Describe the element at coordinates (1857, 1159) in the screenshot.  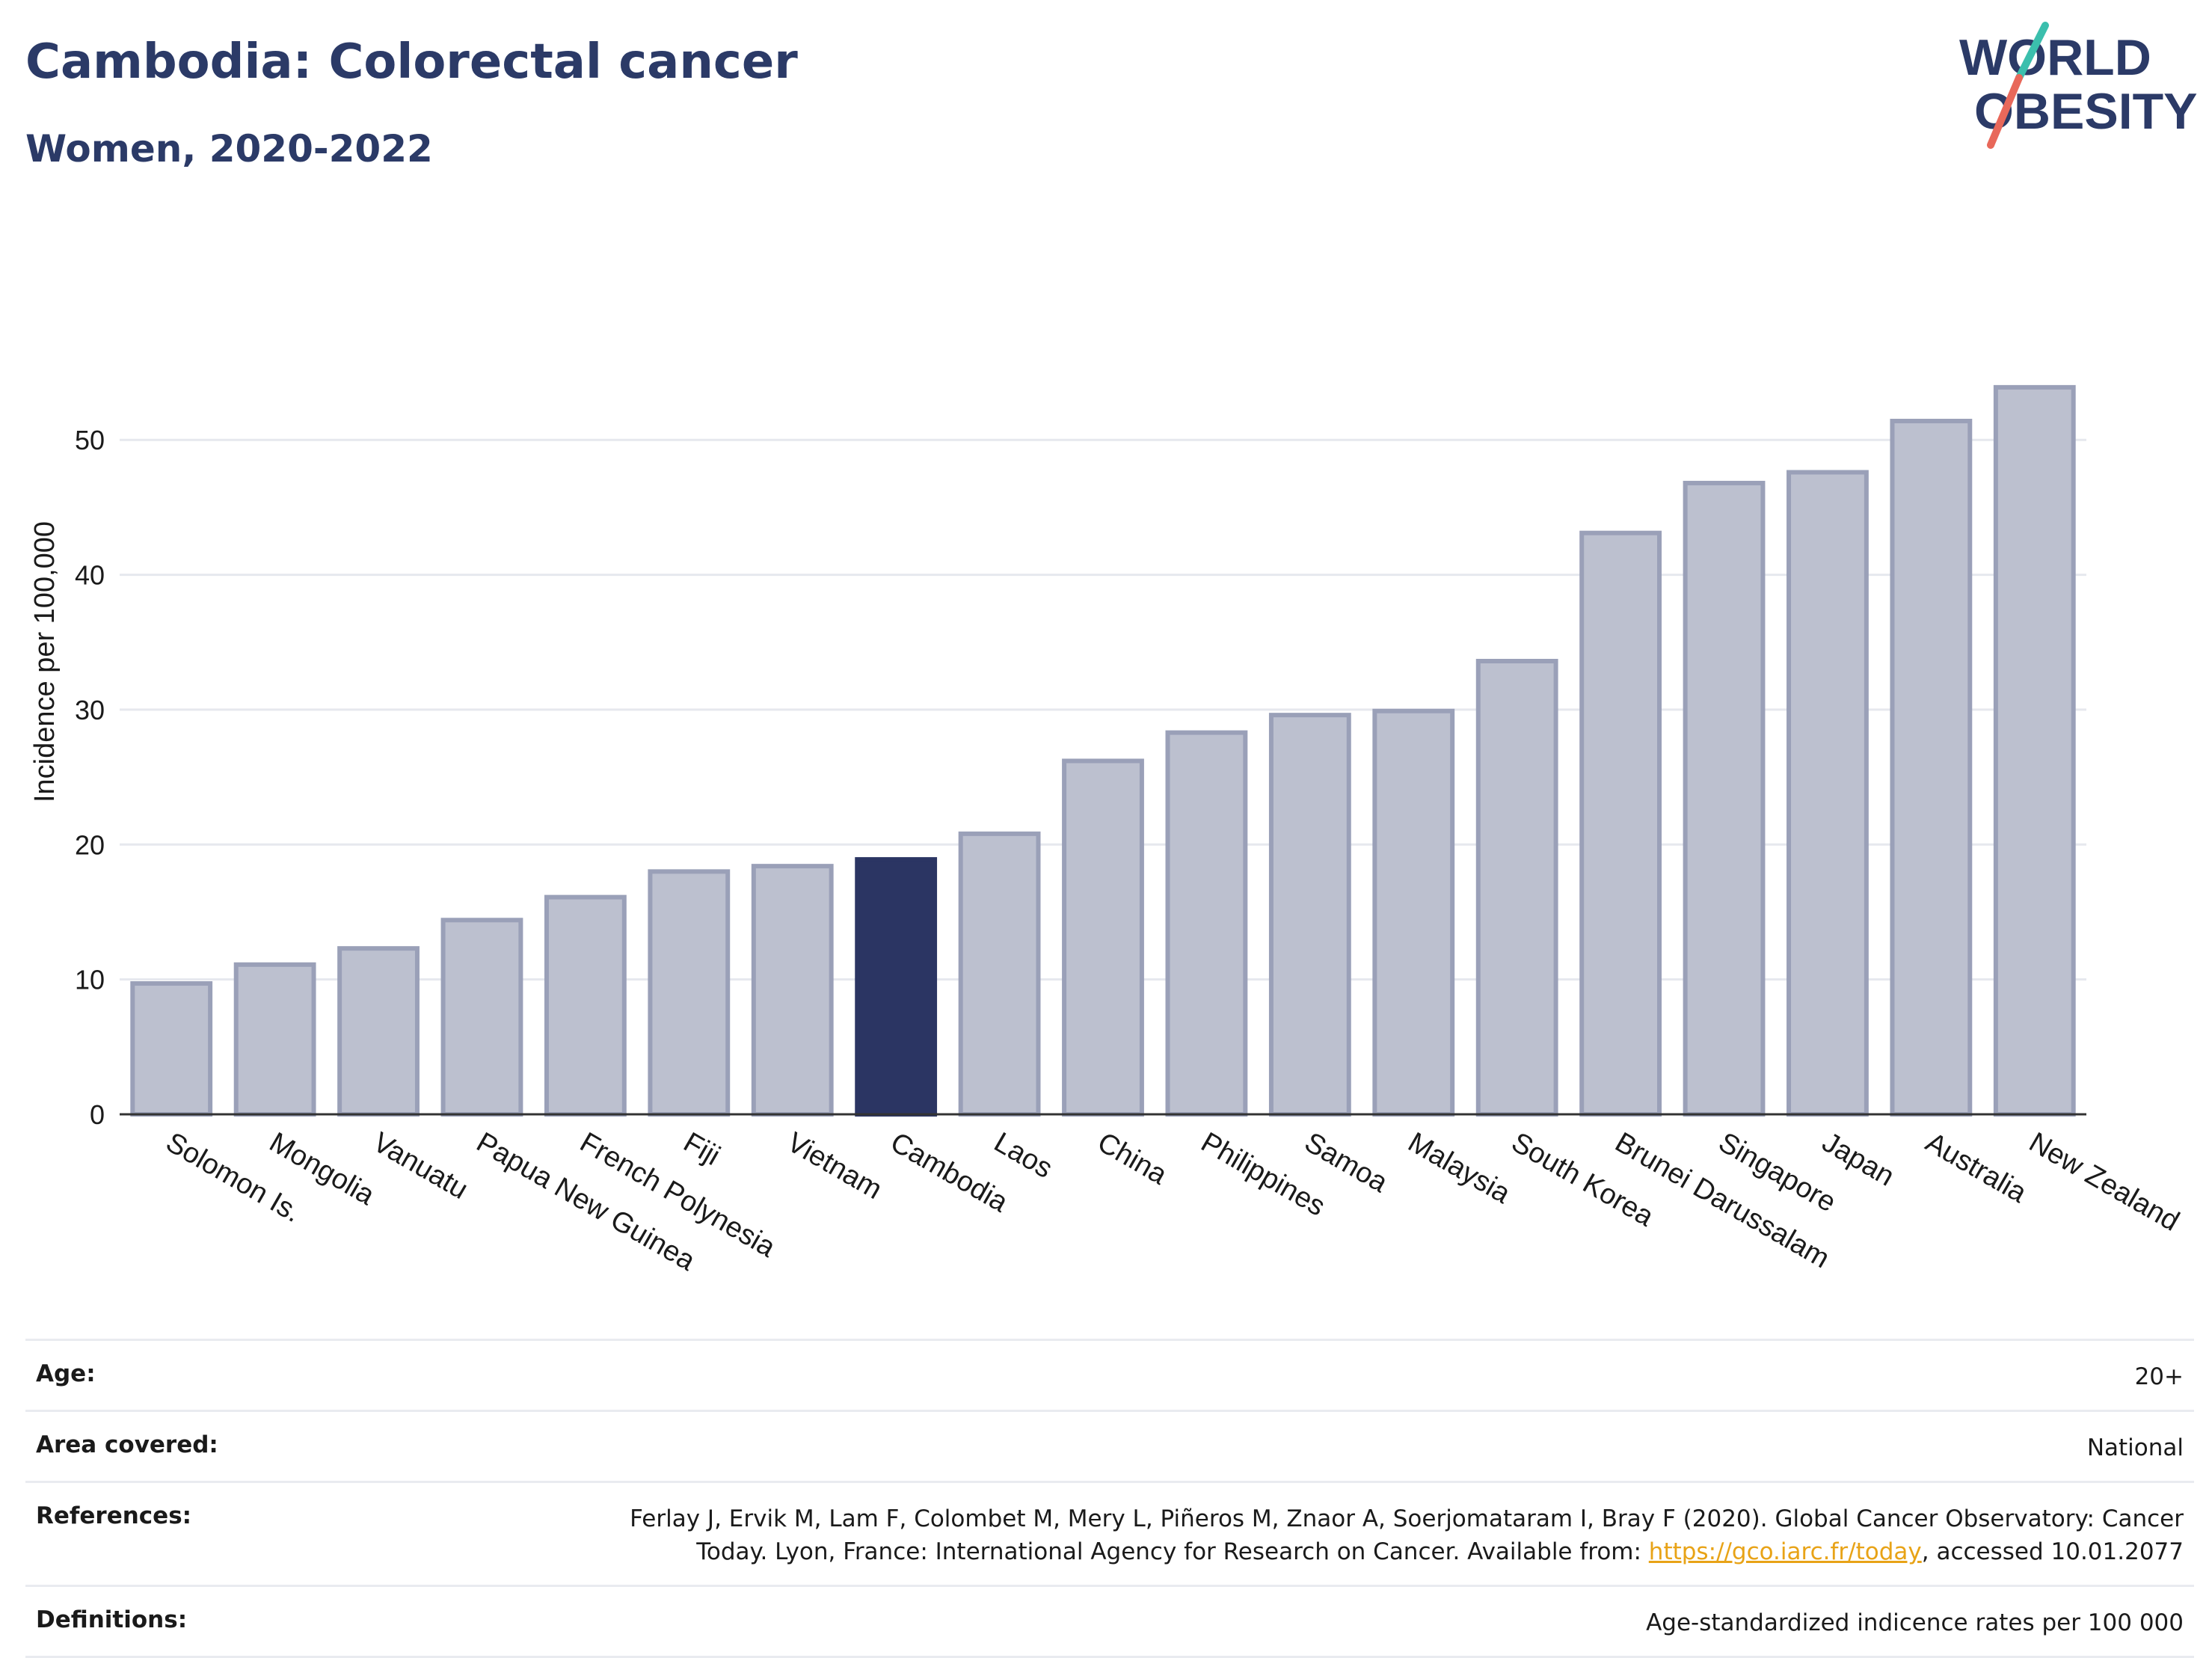
I see `x-tick-label: Japan` at that location.